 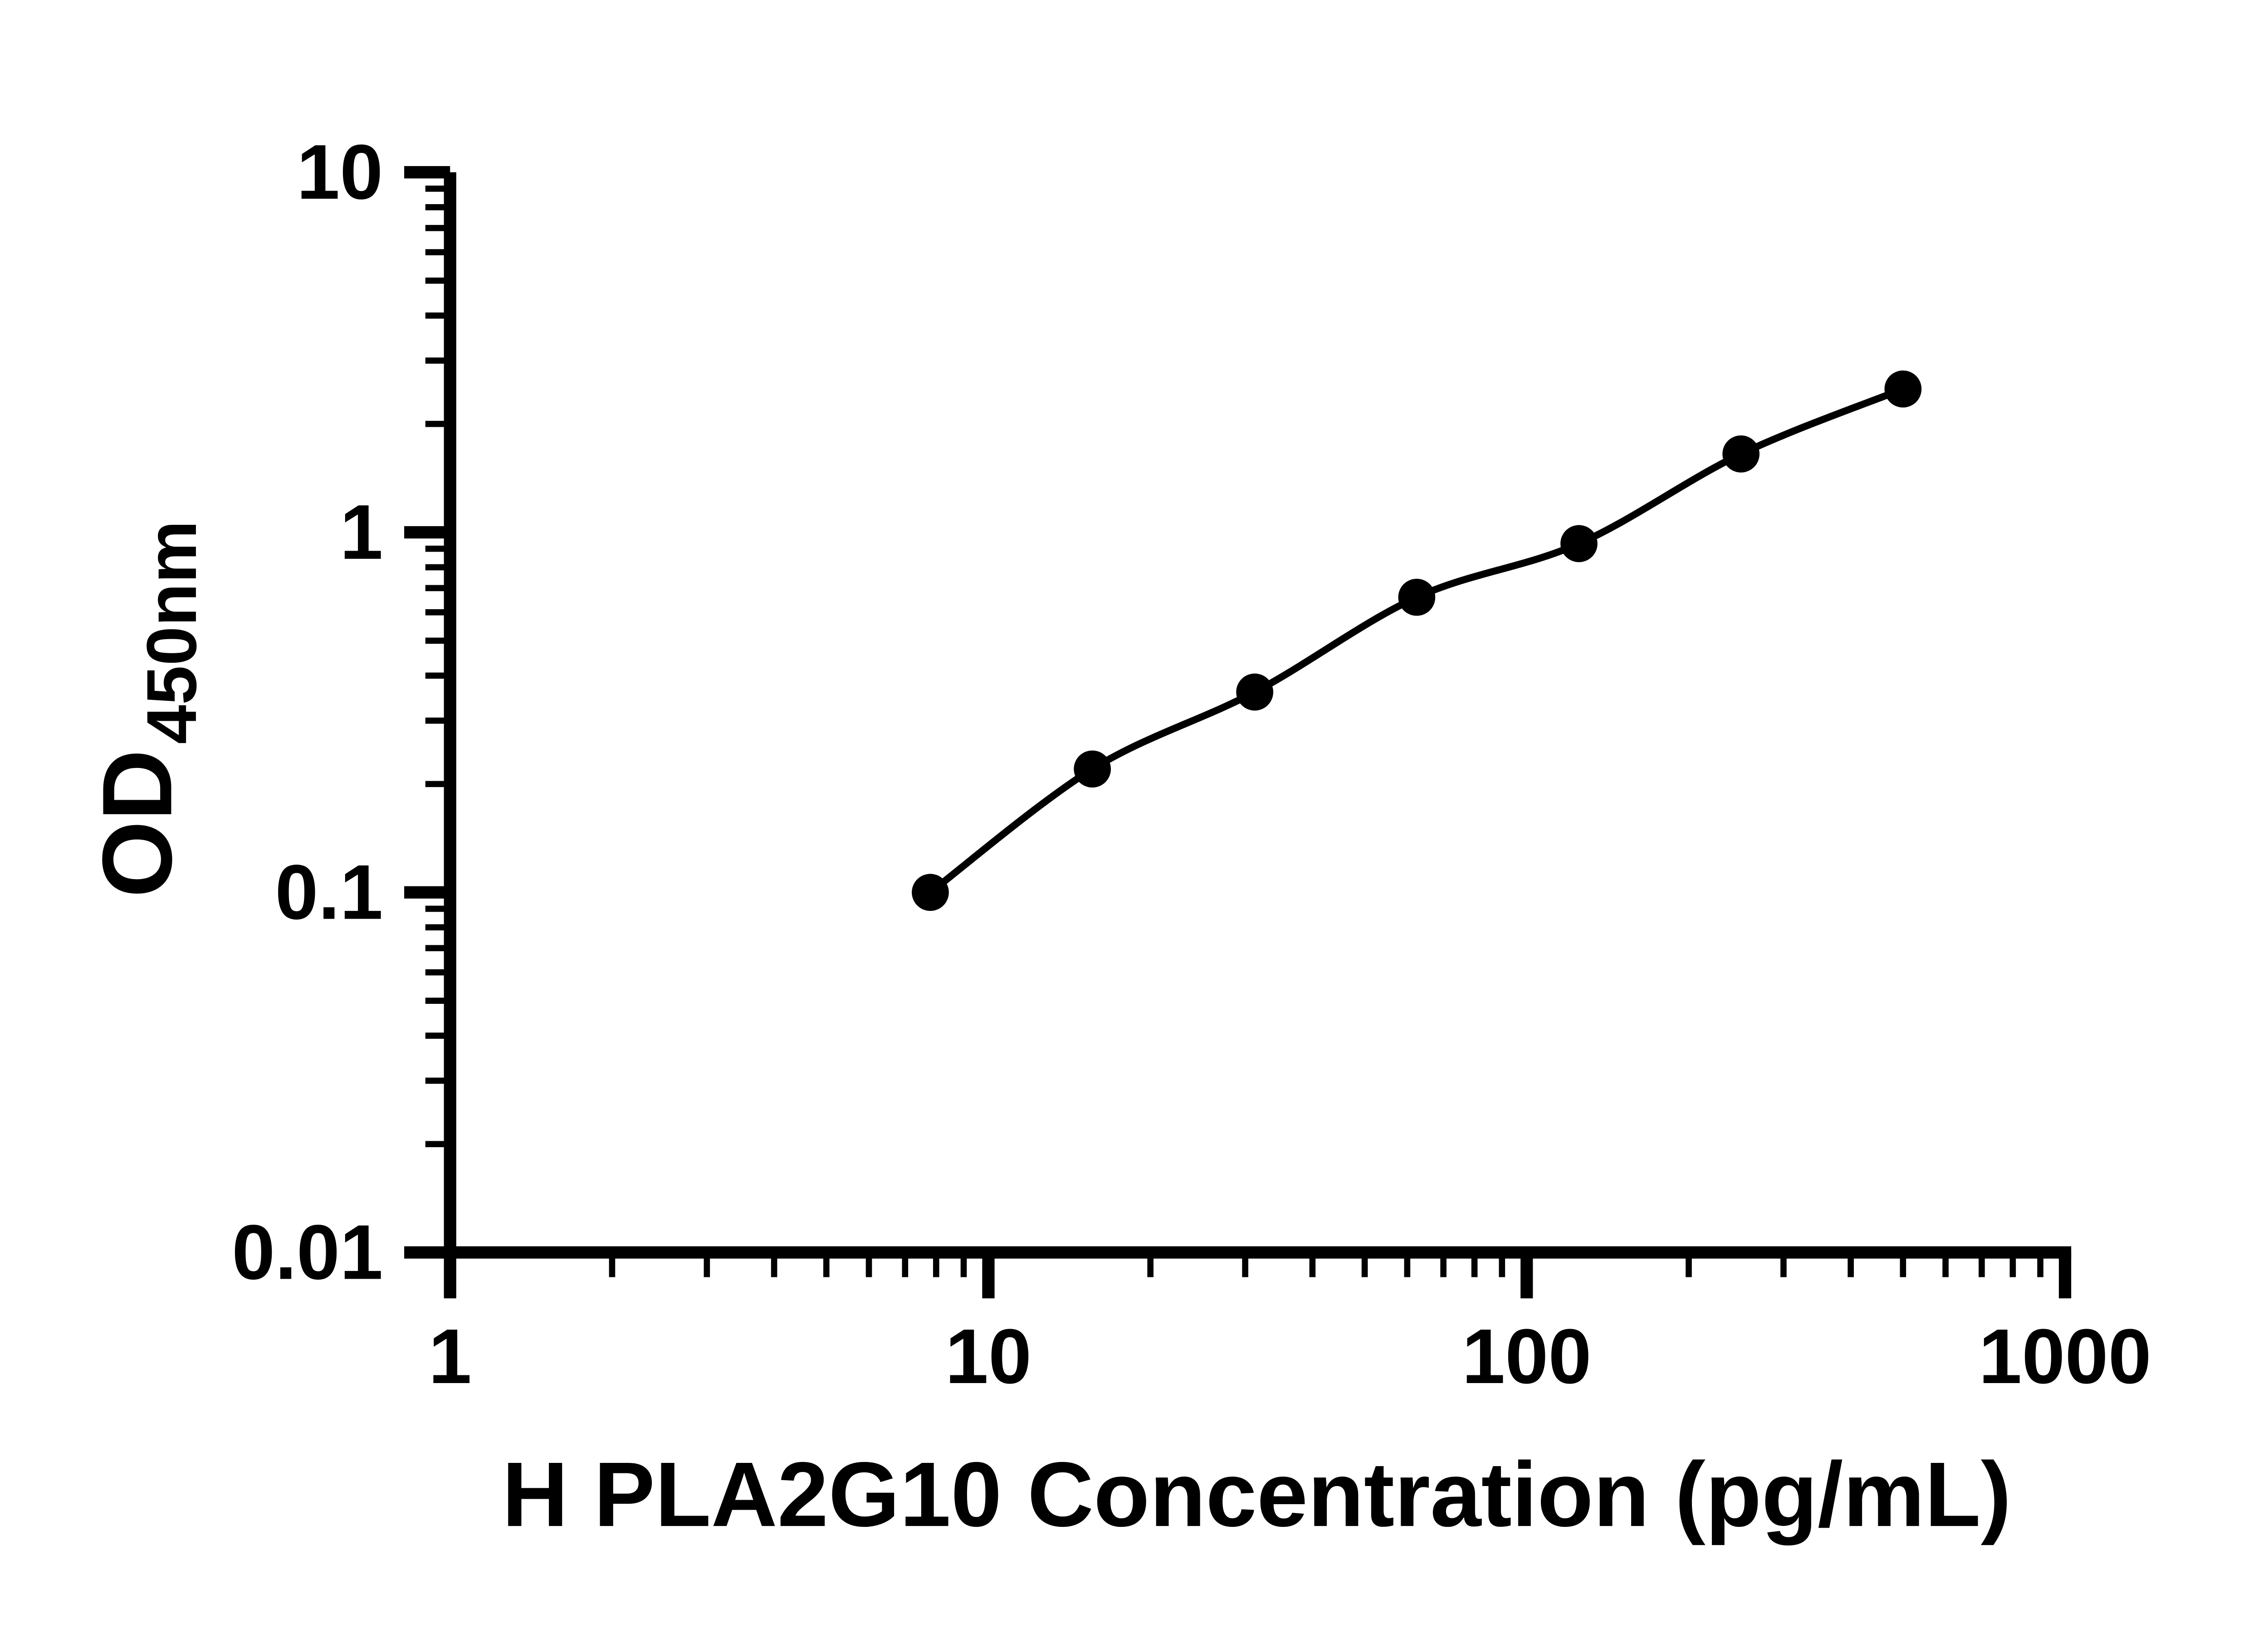 What do you see at coordinates (329, 892) in the screenshot?
I see `y-tick-label: 0.1` at bounding box center [329, 892].